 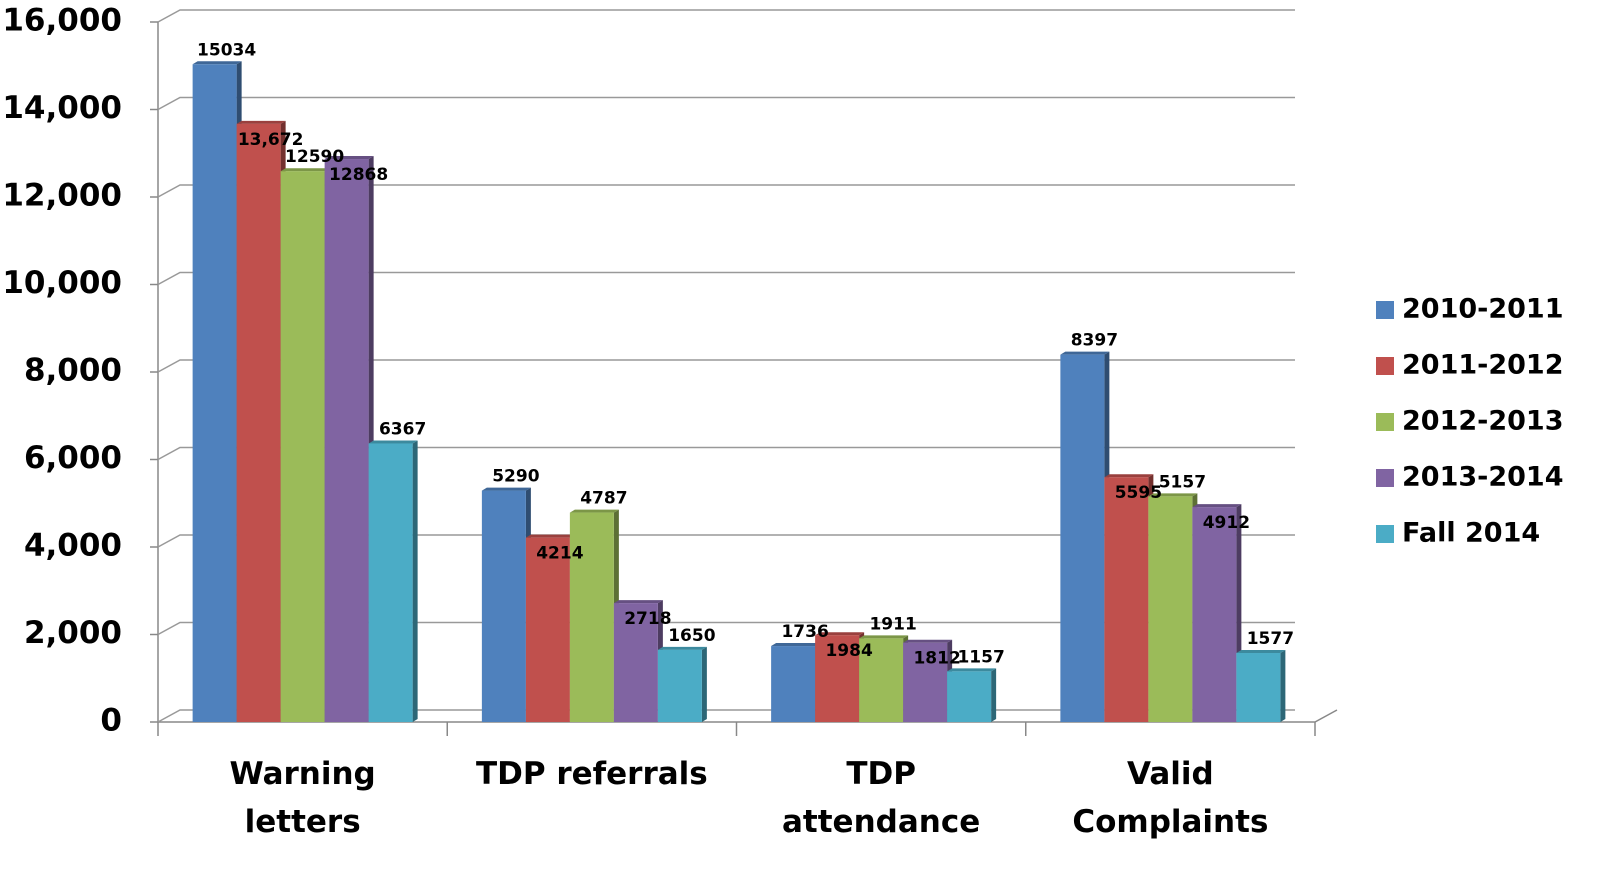 What do you see at coordinates (1094, 341) in the screenshot?
I see `data-label: 8397` at bounding box center [1094, 341].